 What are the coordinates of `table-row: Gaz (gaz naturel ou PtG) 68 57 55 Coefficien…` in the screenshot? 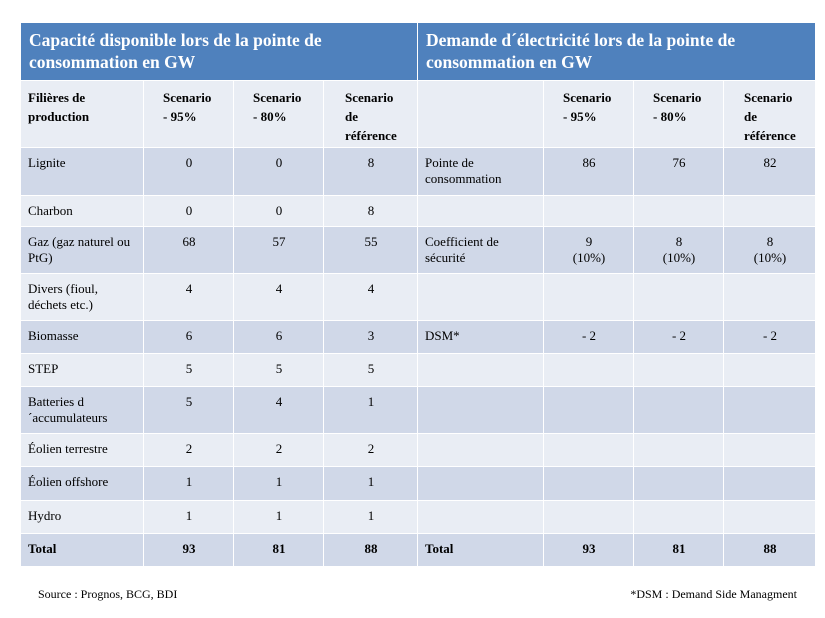 It's located at (418, 250).